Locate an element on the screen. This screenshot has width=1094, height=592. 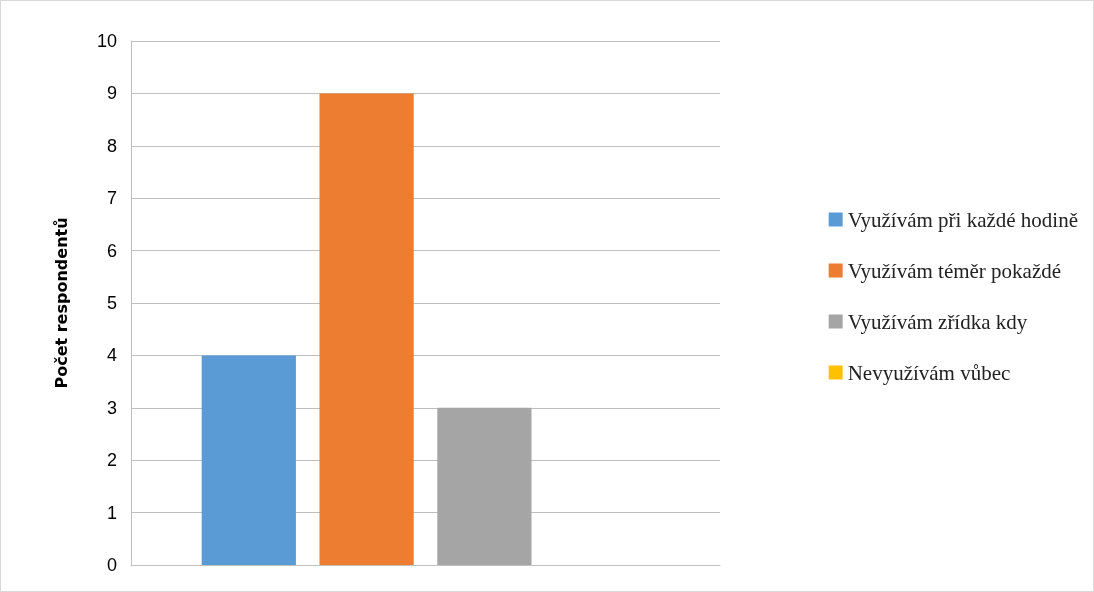
y-tick-label: 5 is located at coordinates (111, 303).